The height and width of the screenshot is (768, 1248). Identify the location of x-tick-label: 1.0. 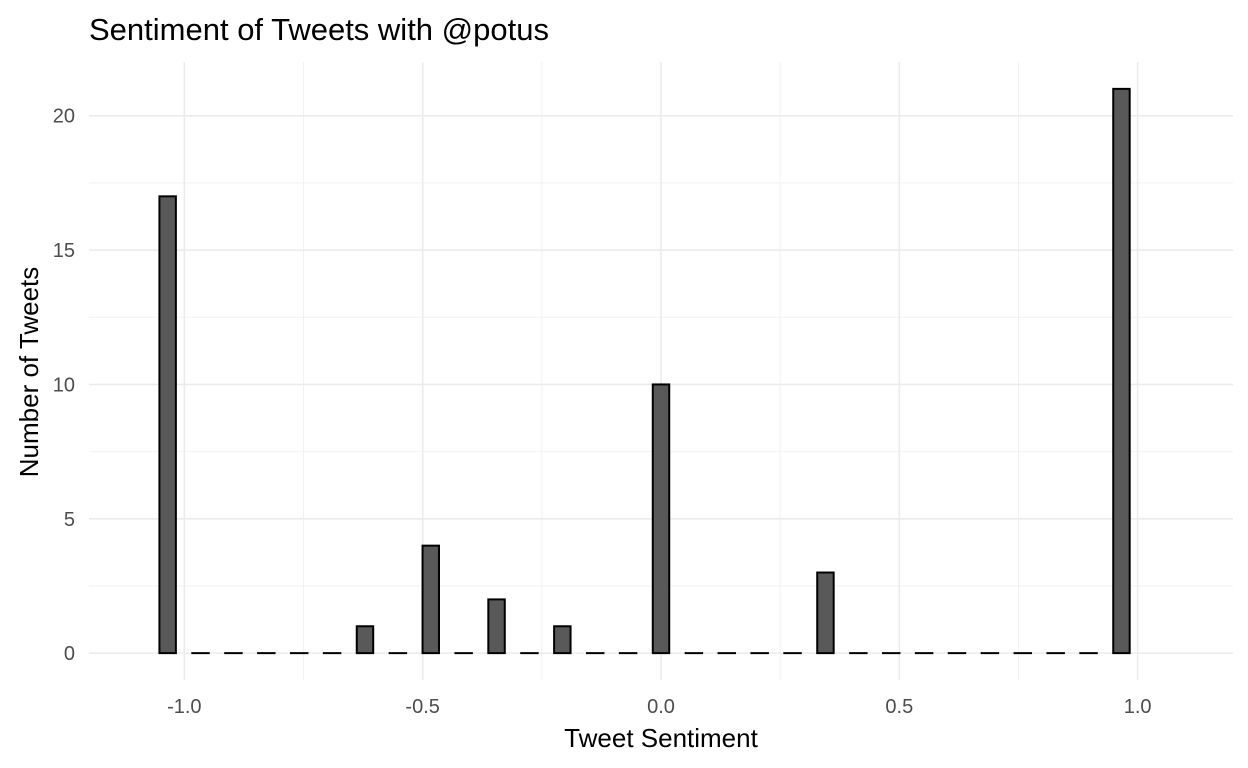
(1138, 707).